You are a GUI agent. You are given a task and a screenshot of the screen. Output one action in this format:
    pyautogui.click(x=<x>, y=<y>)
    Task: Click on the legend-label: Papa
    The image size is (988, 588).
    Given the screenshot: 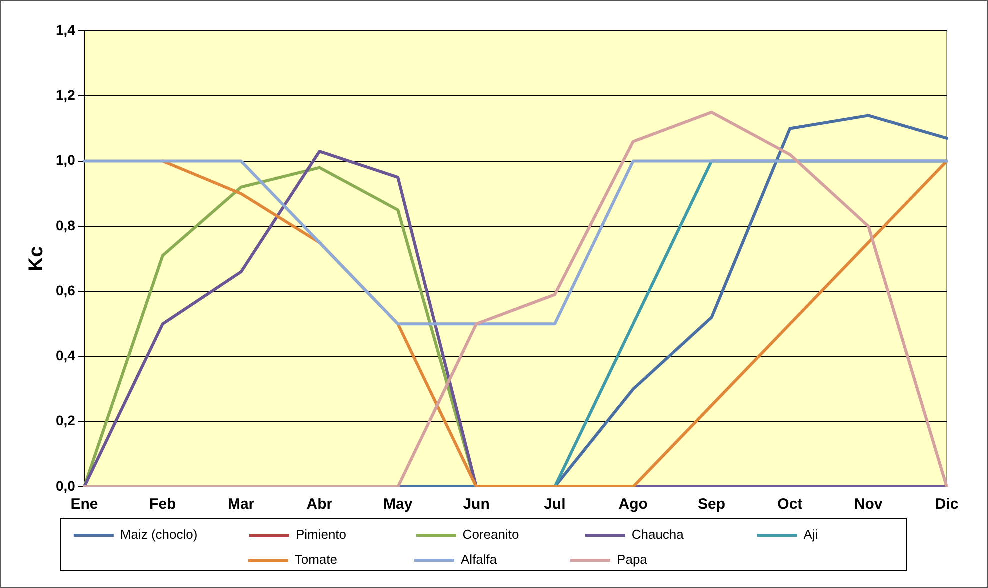 What is the action you would take?
    pyautogui.click(x=668, y=560)
    